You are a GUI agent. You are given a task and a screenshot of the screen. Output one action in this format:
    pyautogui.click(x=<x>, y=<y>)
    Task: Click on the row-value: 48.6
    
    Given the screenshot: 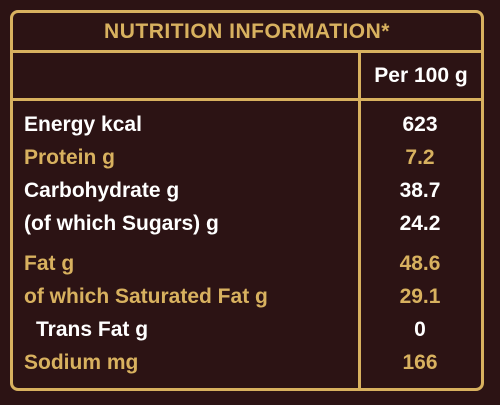 What is the action you would take?
    pyautogui.click(x=420, y=263)
    